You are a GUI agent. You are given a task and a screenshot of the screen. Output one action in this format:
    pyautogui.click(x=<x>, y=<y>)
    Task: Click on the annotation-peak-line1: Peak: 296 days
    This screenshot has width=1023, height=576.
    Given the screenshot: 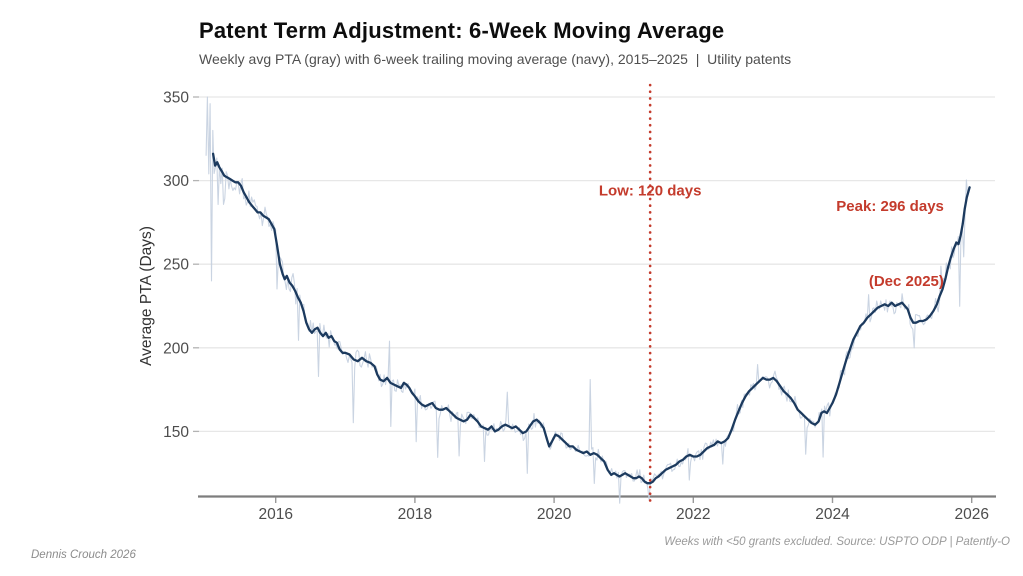 What is the action you would take?
    pyautogui.click(x=890, y=206)
    